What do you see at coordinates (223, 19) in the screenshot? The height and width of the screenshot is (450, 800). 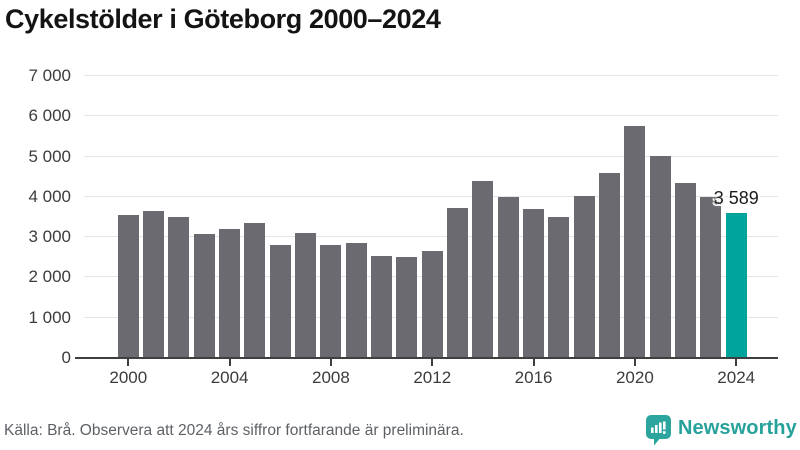 I see `chart-title: Cykelstölder i Göteborg 2000–2024` at bounding box center [223, 19].